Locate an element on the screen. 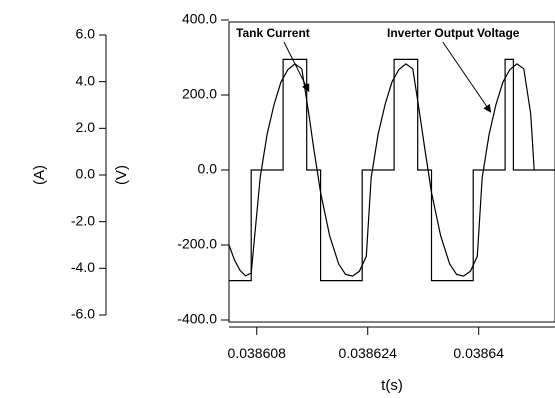 The image size is (555, 398). current-tick-label: 2.0 is located at coordinates (86, 127).